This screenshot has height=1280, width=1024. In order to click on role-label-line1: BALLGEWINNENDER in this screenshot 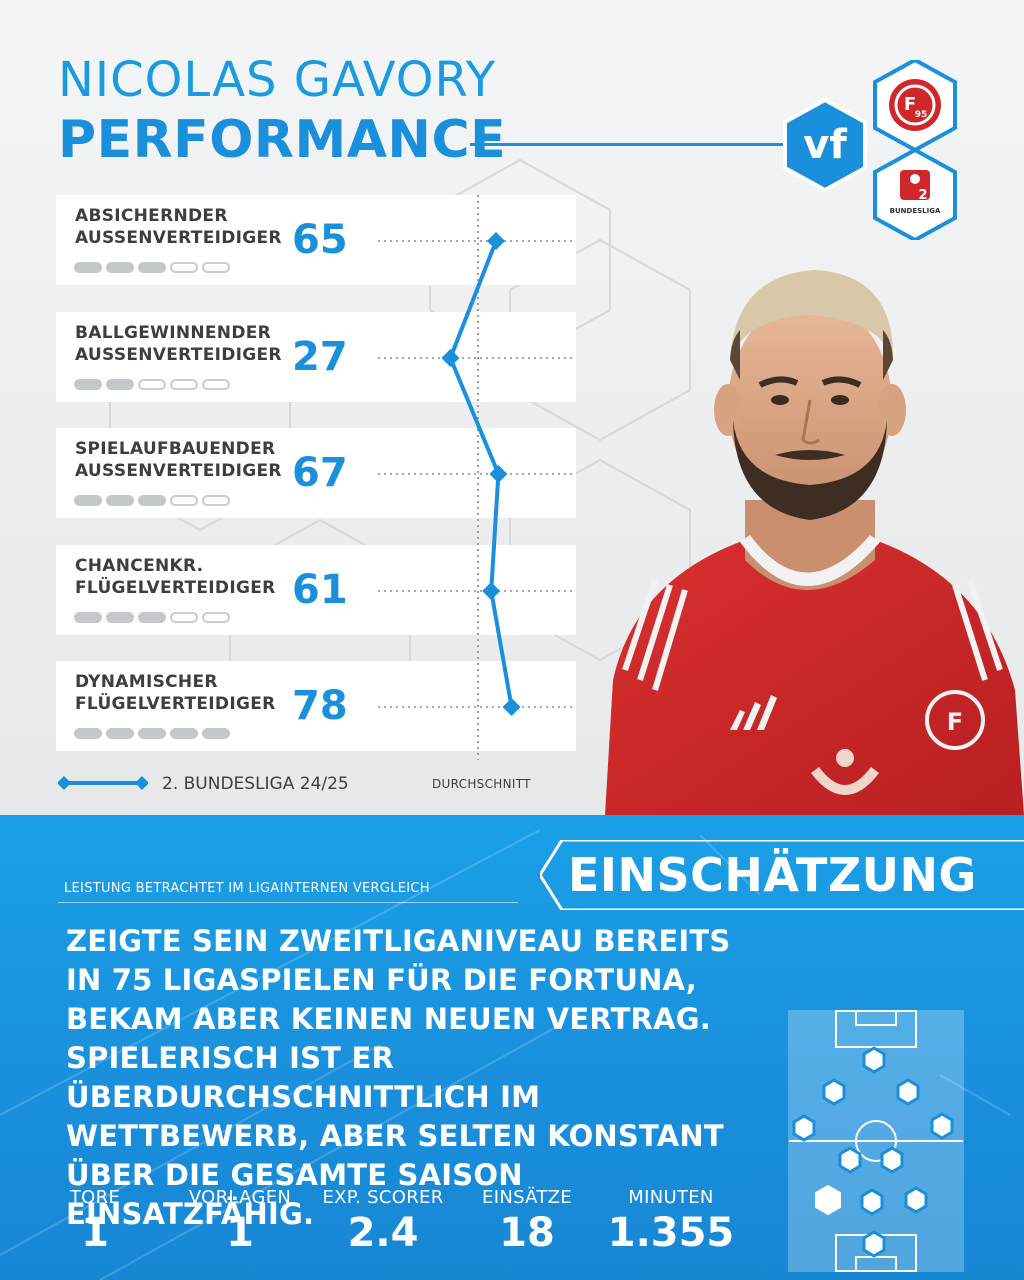, I will do `click(173, 333)`.